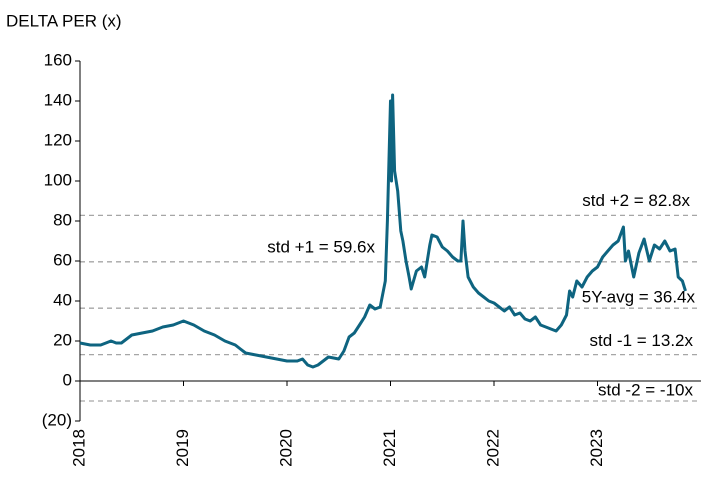  I want to click on y-tick-label: 0, so click(67, 379).